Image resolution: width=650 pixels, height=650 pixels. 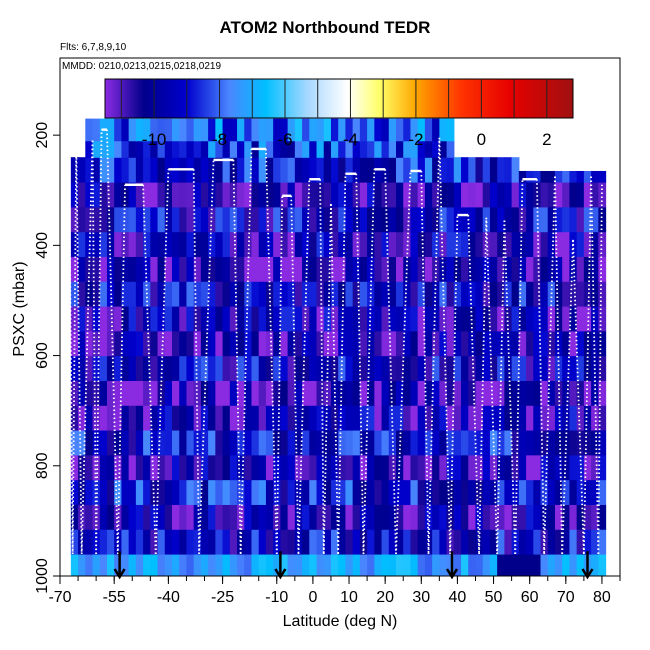 I want to click on sounding-marker-head, so click(x=119, y=574).